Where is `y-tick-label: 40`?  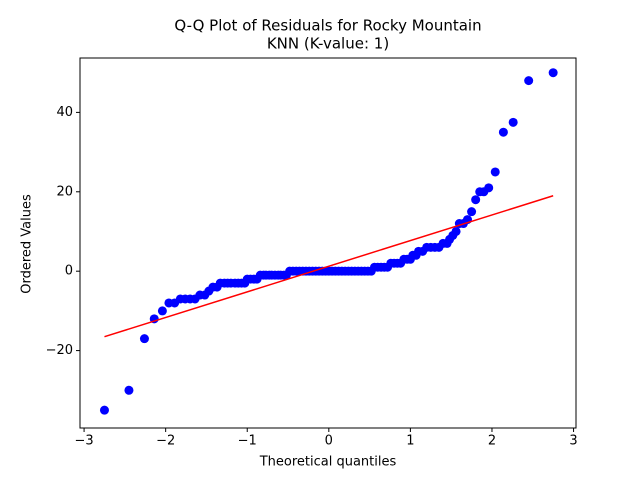
y-tick-label: 40 is located at coordinates (64, 112).